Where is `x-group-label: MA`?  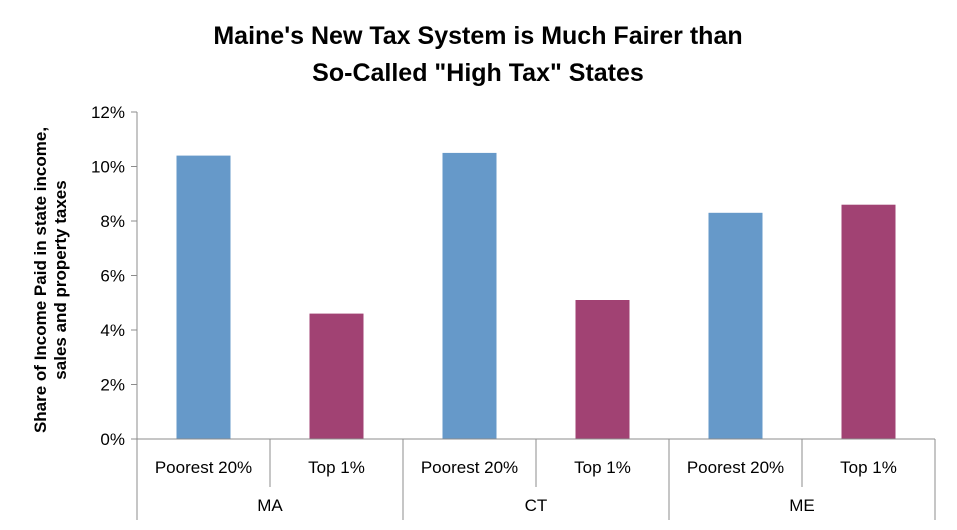 x-group-label: MA is located at coordinates (270, 505).